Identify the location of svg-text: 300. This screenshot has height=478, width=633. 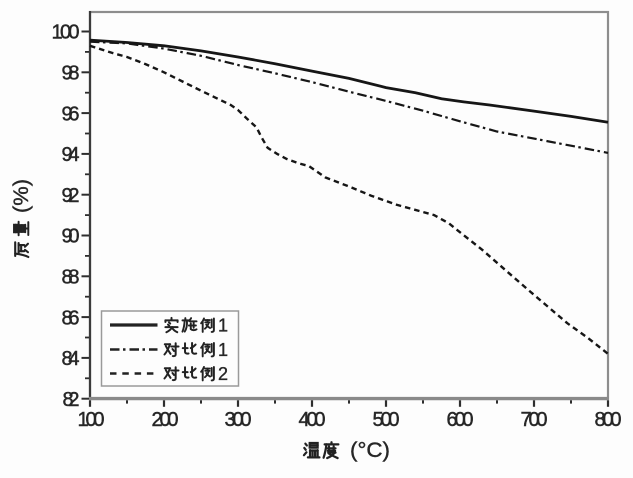
(238, 420).